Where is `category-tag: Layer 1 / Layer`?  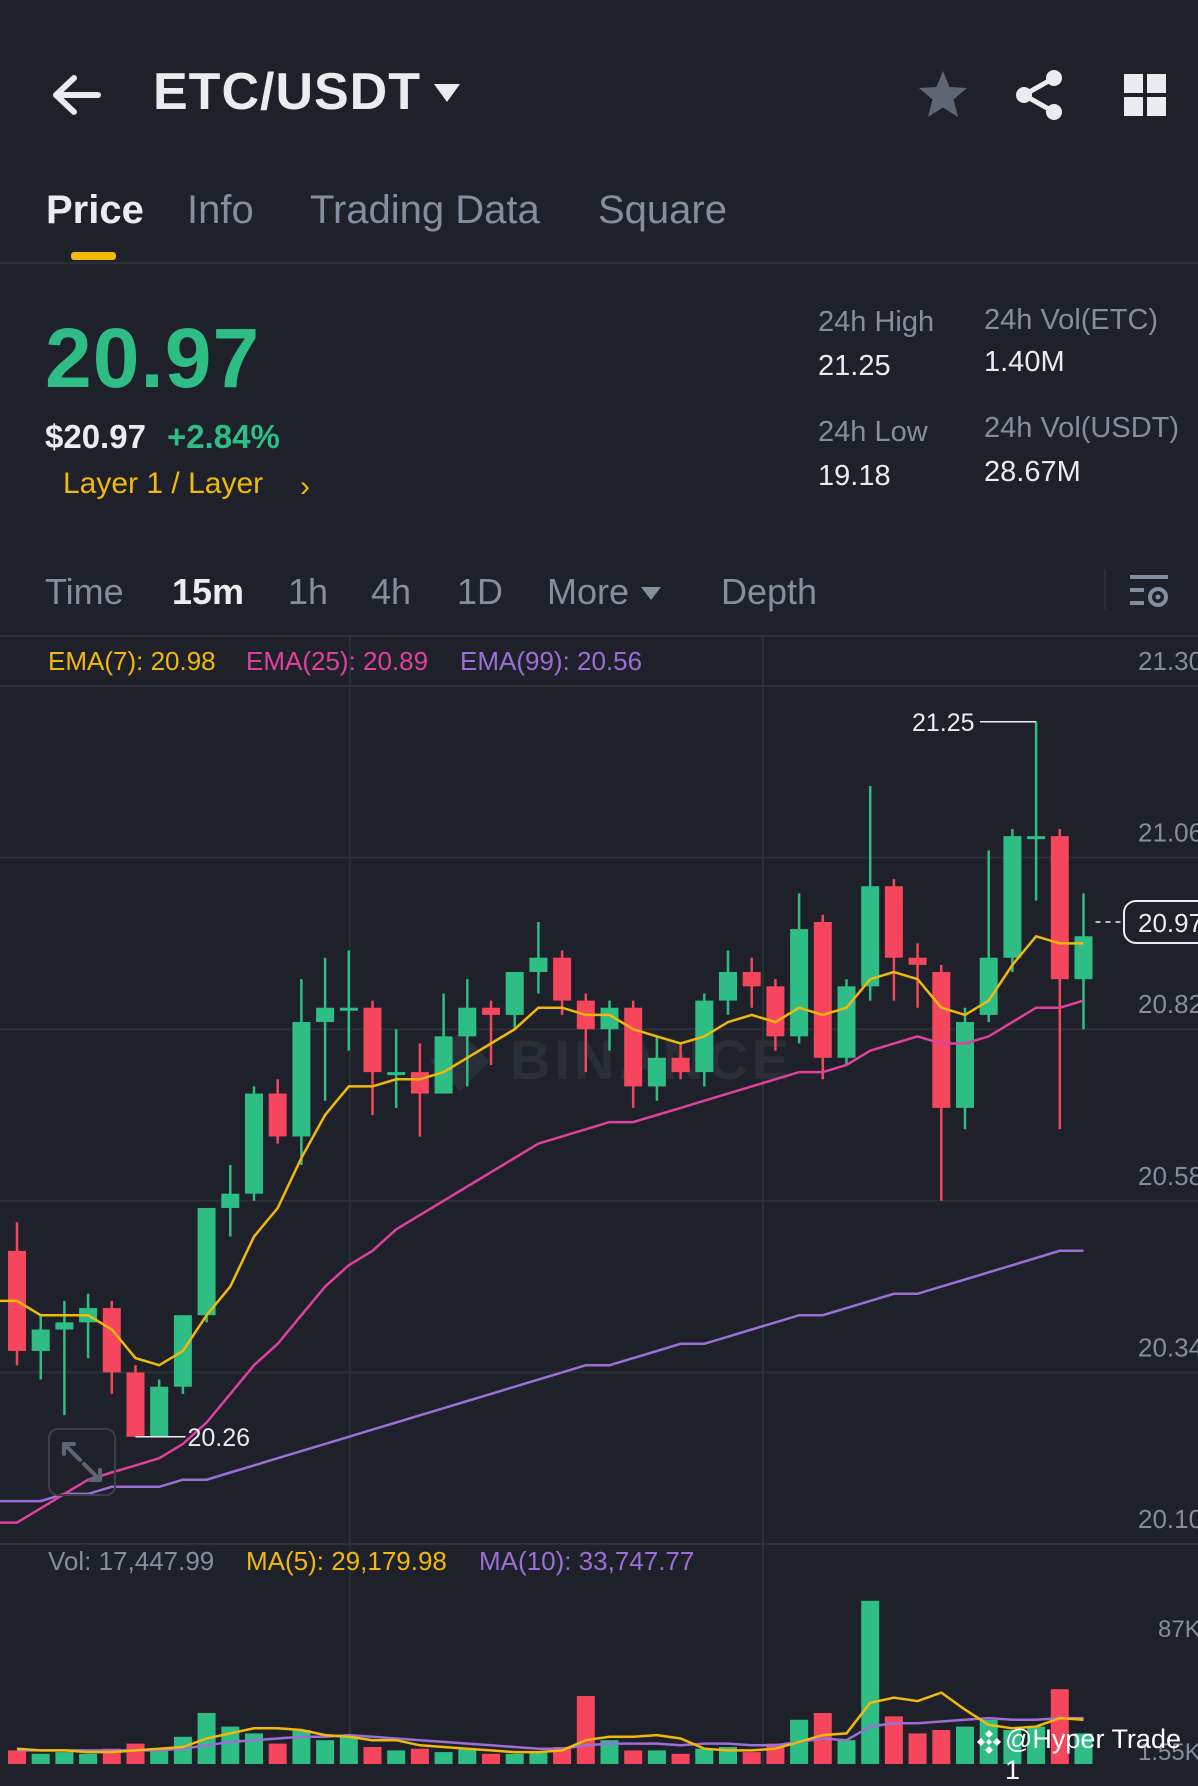 category-tag: Layer 1 / Layer is located at coordinates (163, 483).